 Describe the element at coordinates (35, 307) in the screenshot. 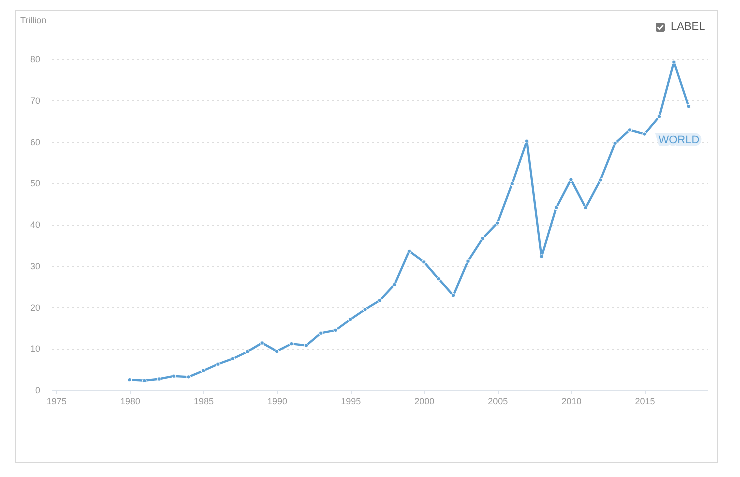

I see `y-tick-label: 20` at that location.